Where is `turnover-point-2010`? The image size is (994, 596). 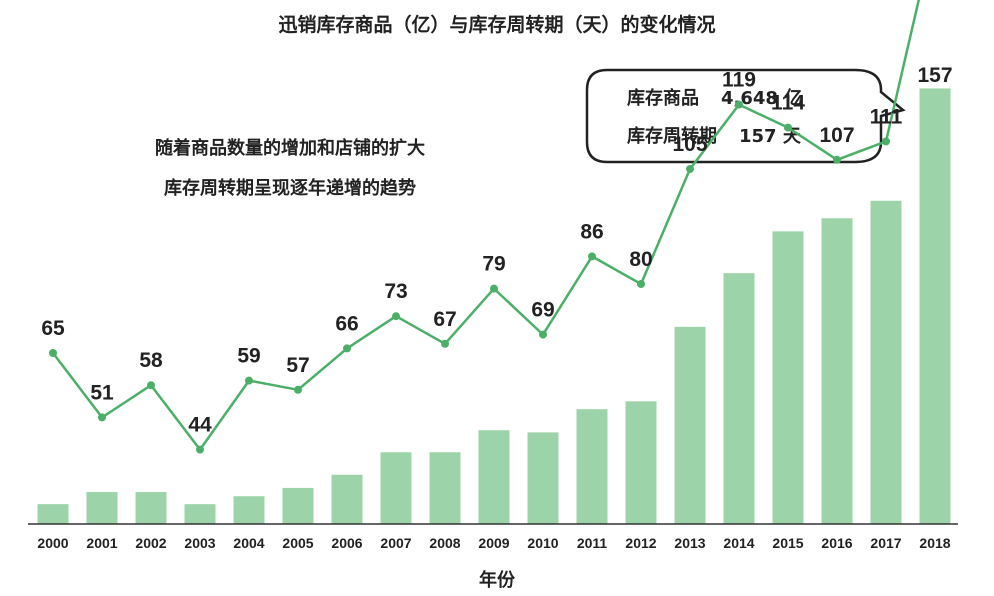
turnover-point-2010 is located at coordinates (543, 334).